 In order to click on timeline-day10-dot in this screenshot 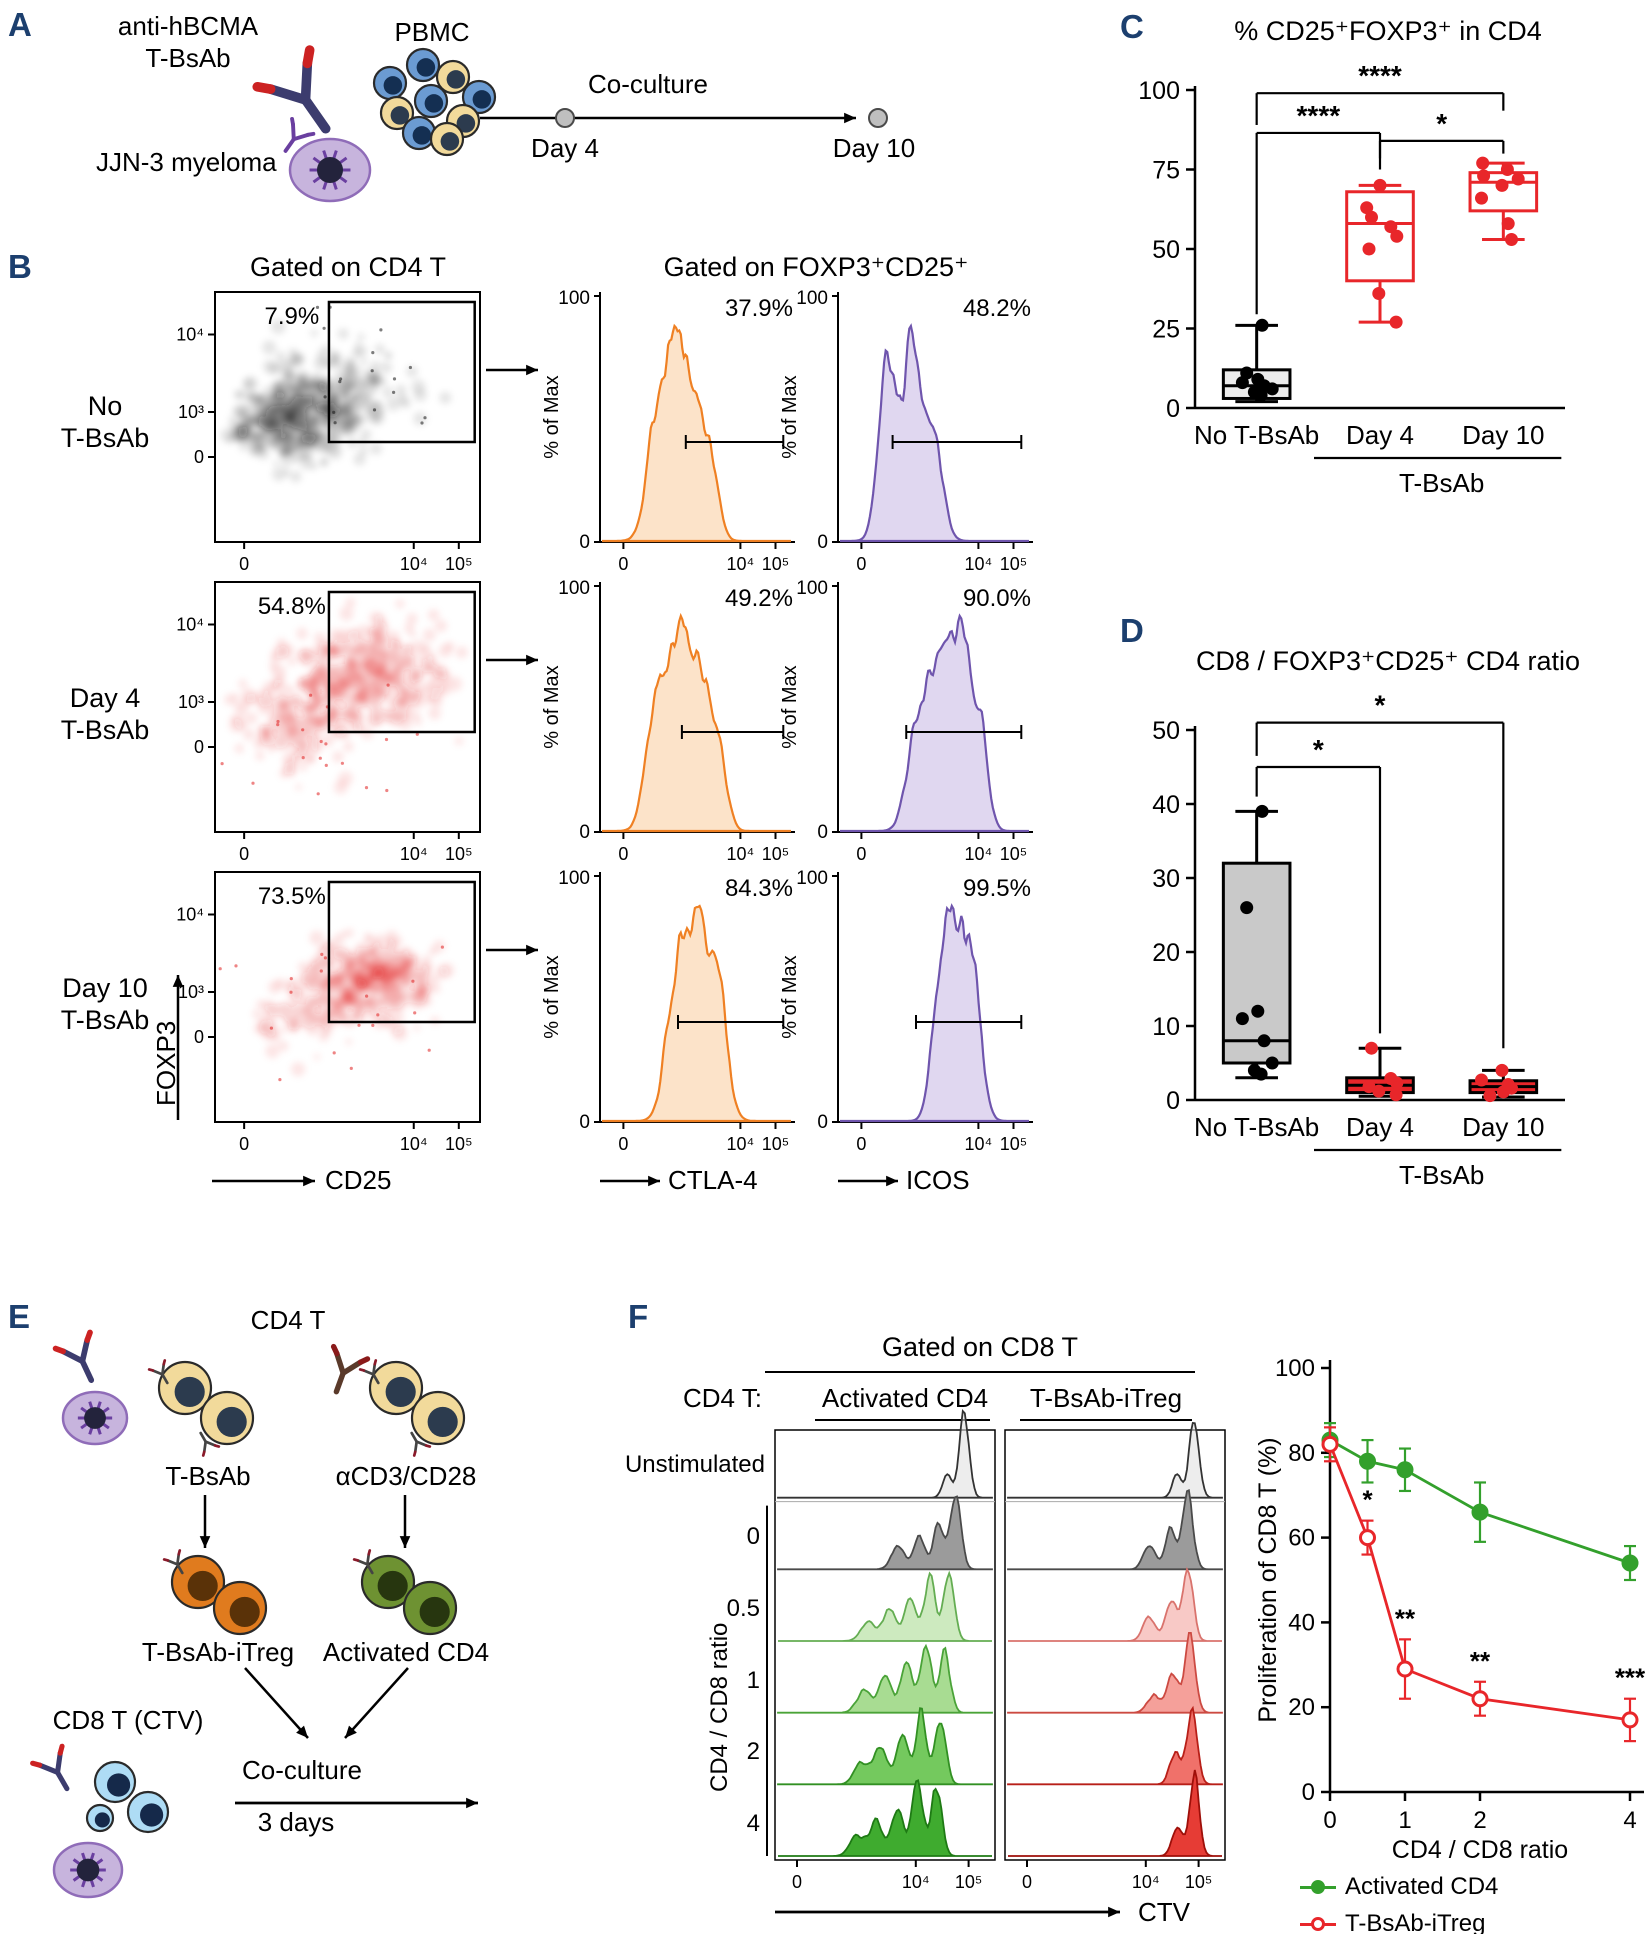, I will do `click(878, 118)`.